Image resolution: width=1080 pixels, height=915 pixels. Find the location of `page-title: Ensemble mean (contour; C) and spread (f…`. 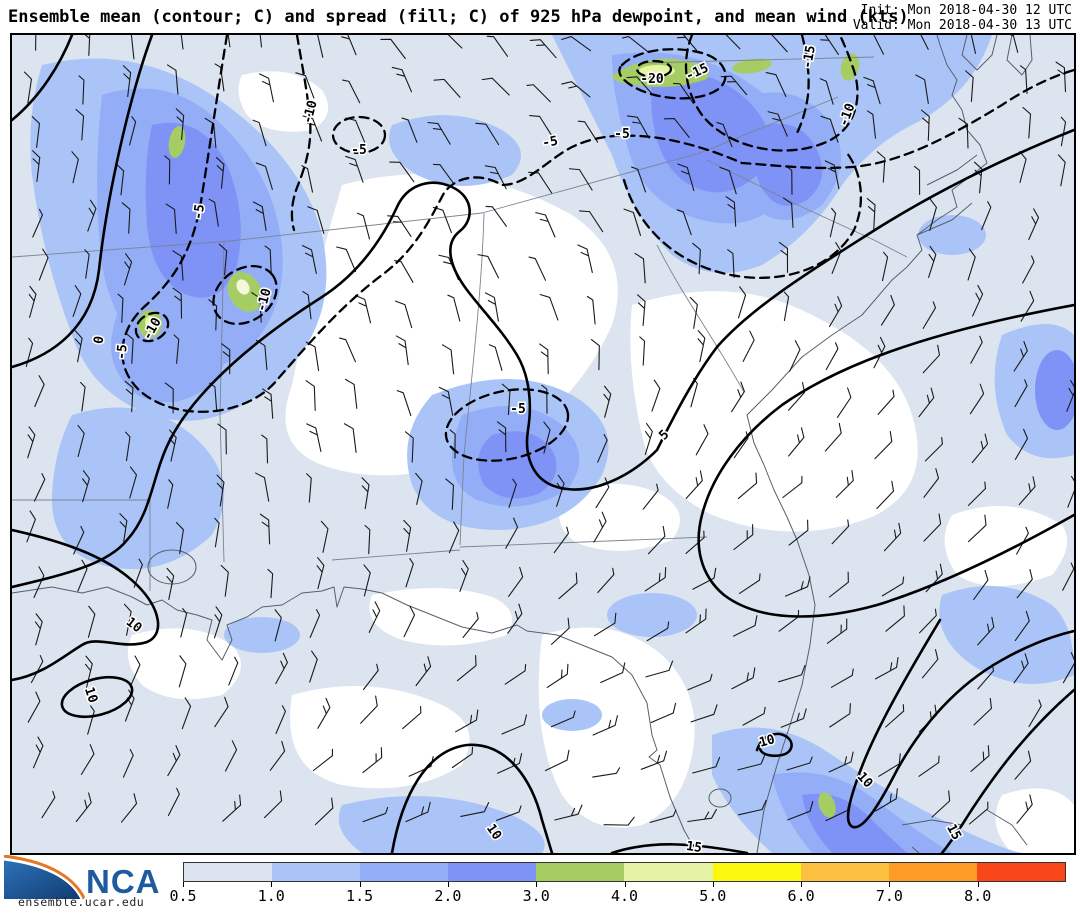

page-title: Ensemble mean (contour; C) and spread (f… is located at coordinates (458, 17).